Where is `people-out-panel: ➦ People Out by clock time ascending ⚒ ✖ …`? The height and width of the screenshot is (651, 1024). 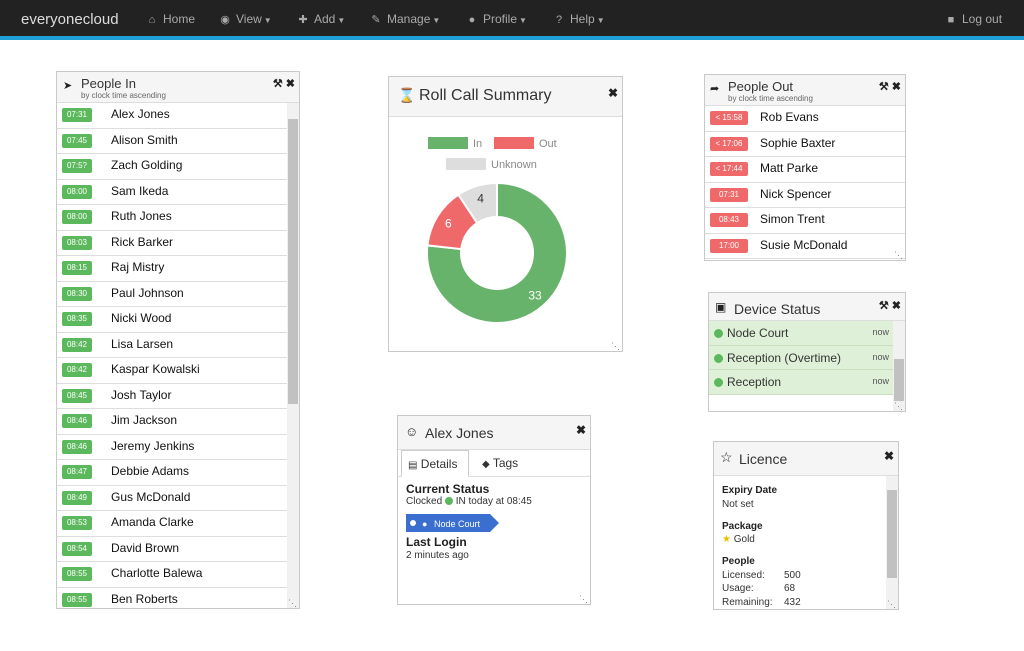
people-out-panel: ➦ People Out by clock time ascending ⚒ ✖ … is located at coordinates (805, 167).